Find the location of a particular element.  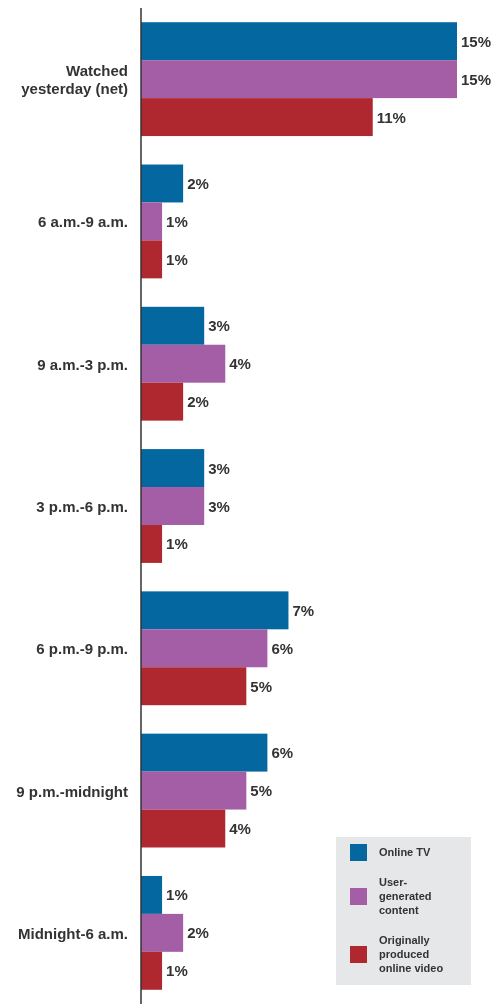

y-tick-label: 9 a.m.-3 p.m. is located at coordinates (82, 364).